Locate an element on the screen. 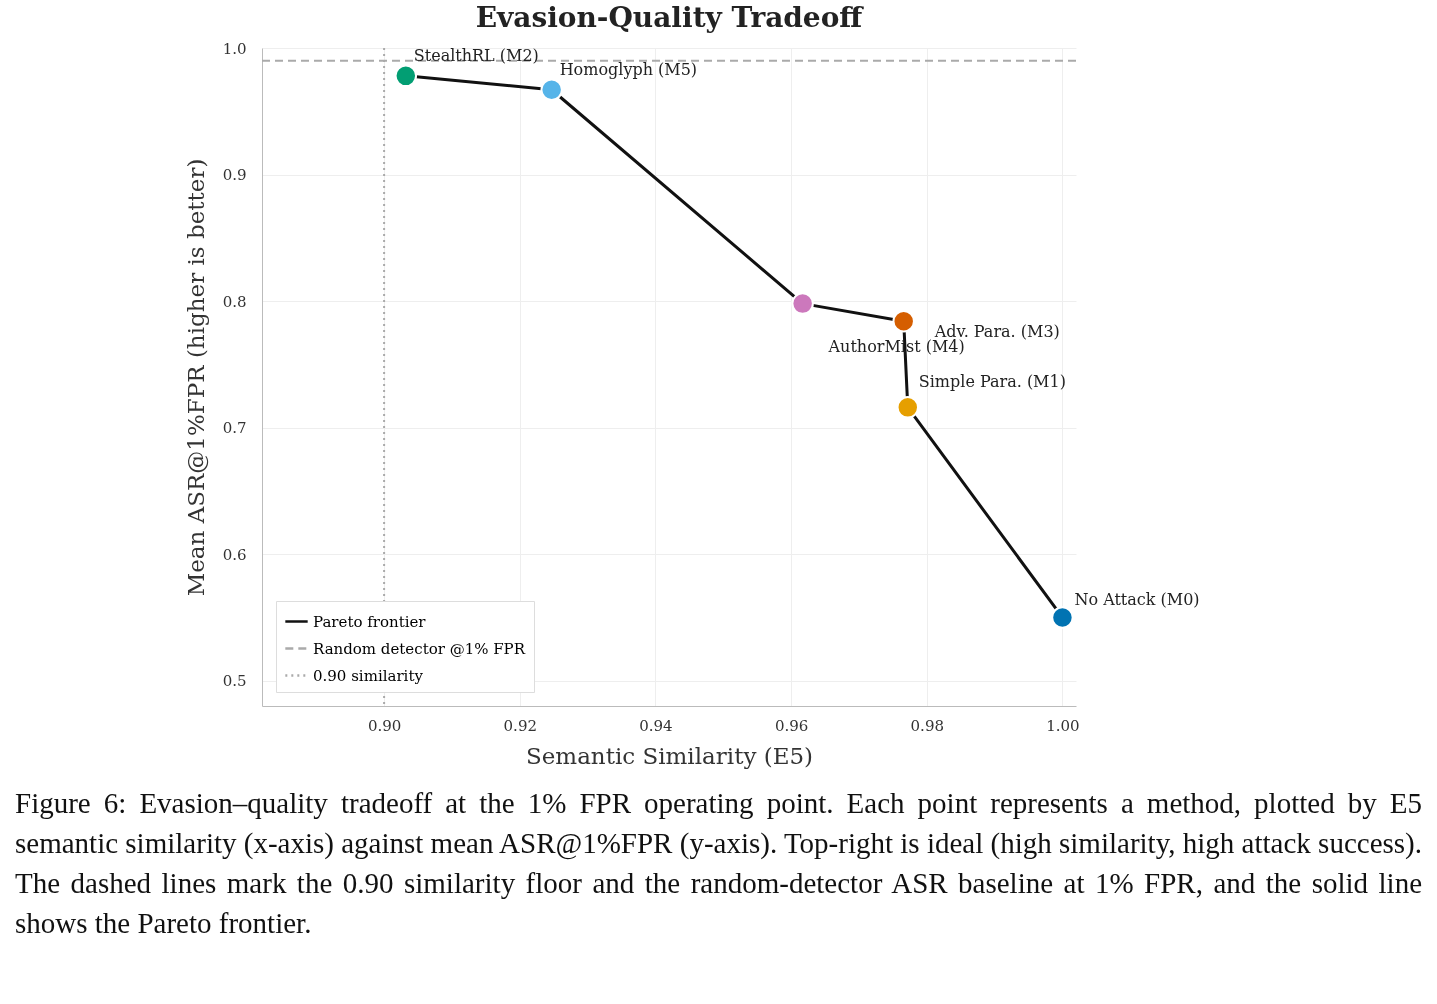  x-tick-label: 0.94 is located at coordinates (656, 725).